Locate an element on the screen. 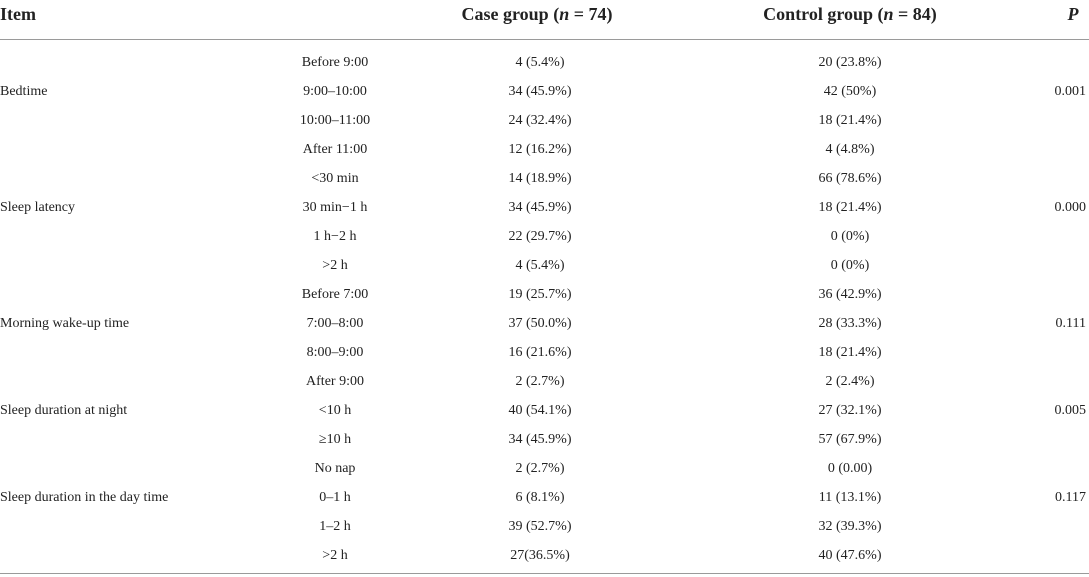 This screenshot has height=577, width=1089. row-subcategory-cell: 1–2 h is located at coordinates (335, 526).